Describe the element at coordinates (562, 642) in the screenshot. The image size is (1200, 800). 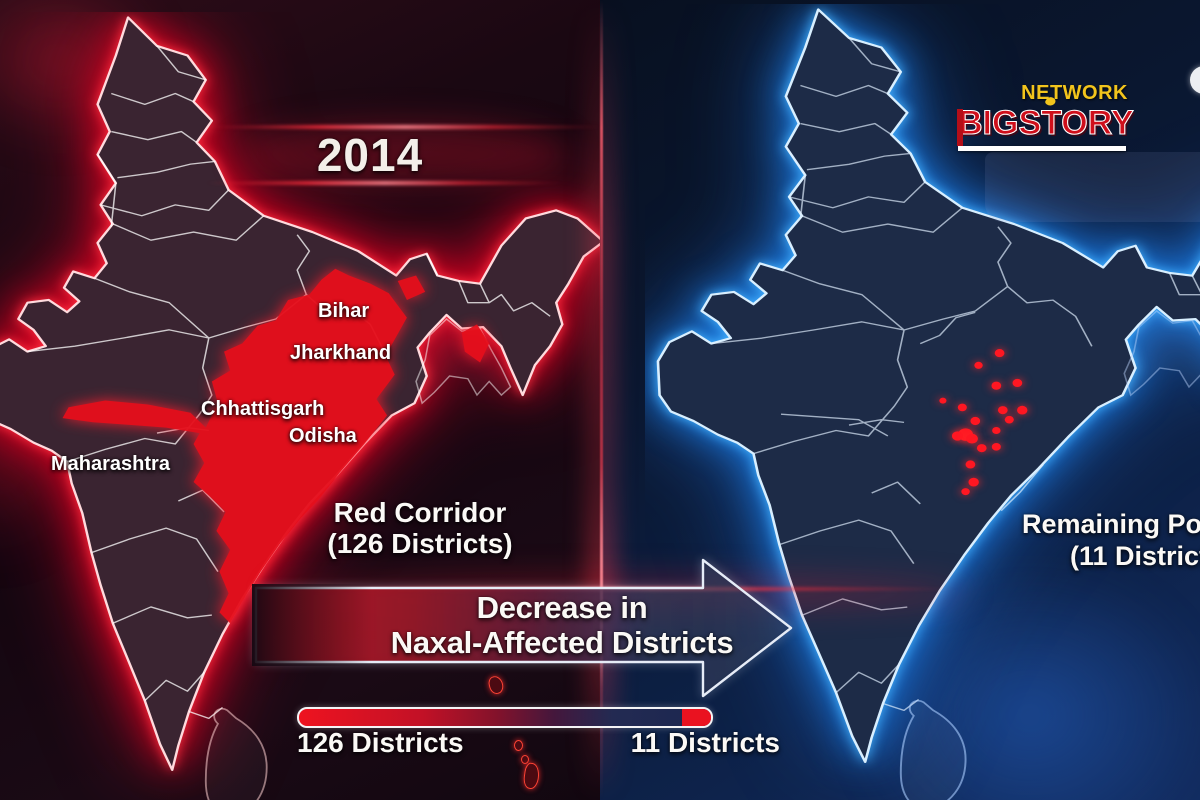
I see `arrow-line2: Naxal-Affected Districts` at that location.